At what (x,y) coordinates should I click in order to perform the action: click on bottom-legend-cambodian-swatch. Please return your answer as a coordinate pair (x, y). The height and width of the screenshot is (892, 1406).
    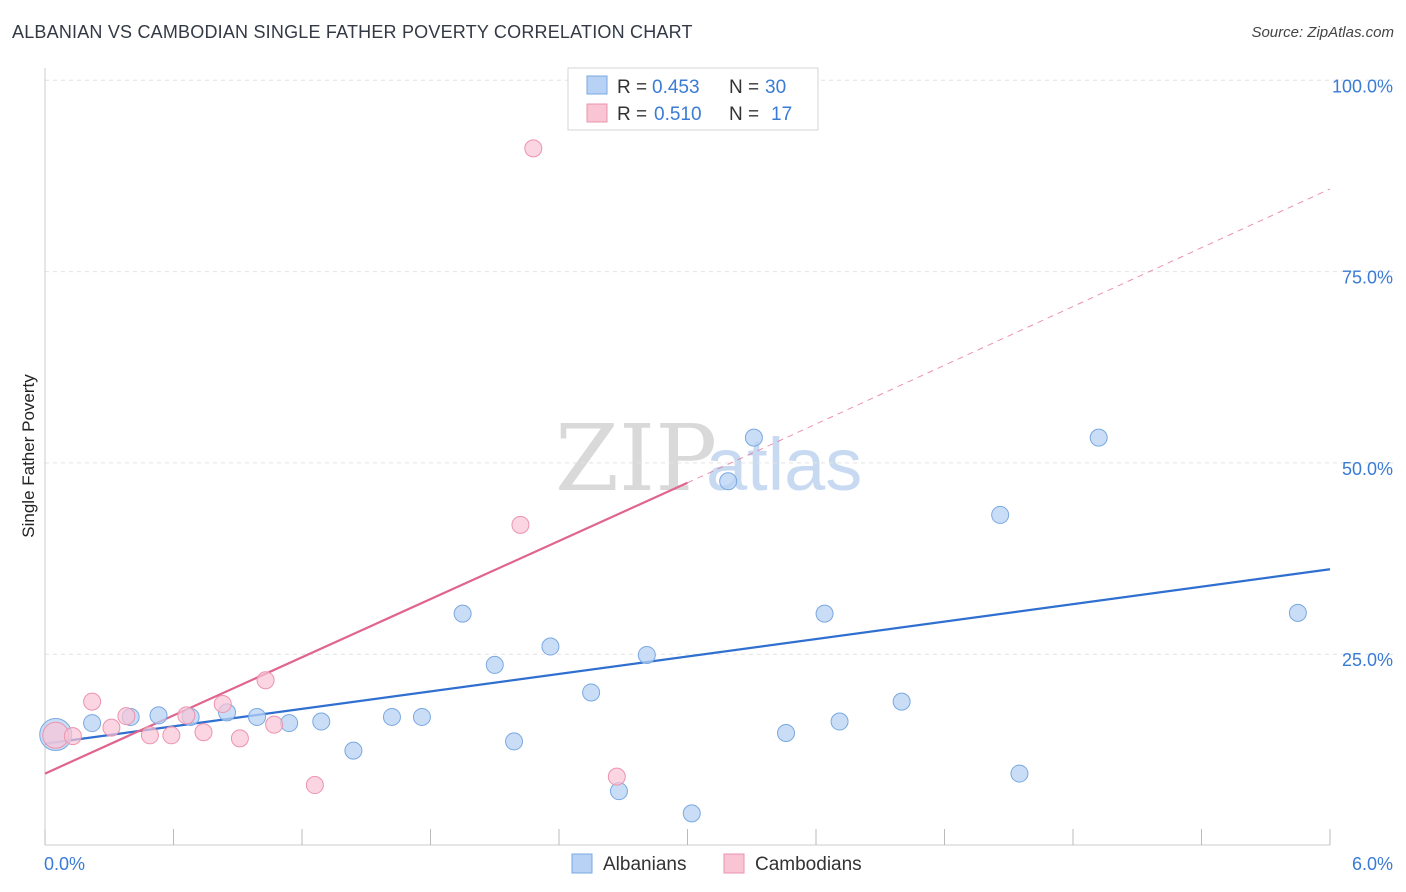
    Looking at the image, I should click on (734, 863).